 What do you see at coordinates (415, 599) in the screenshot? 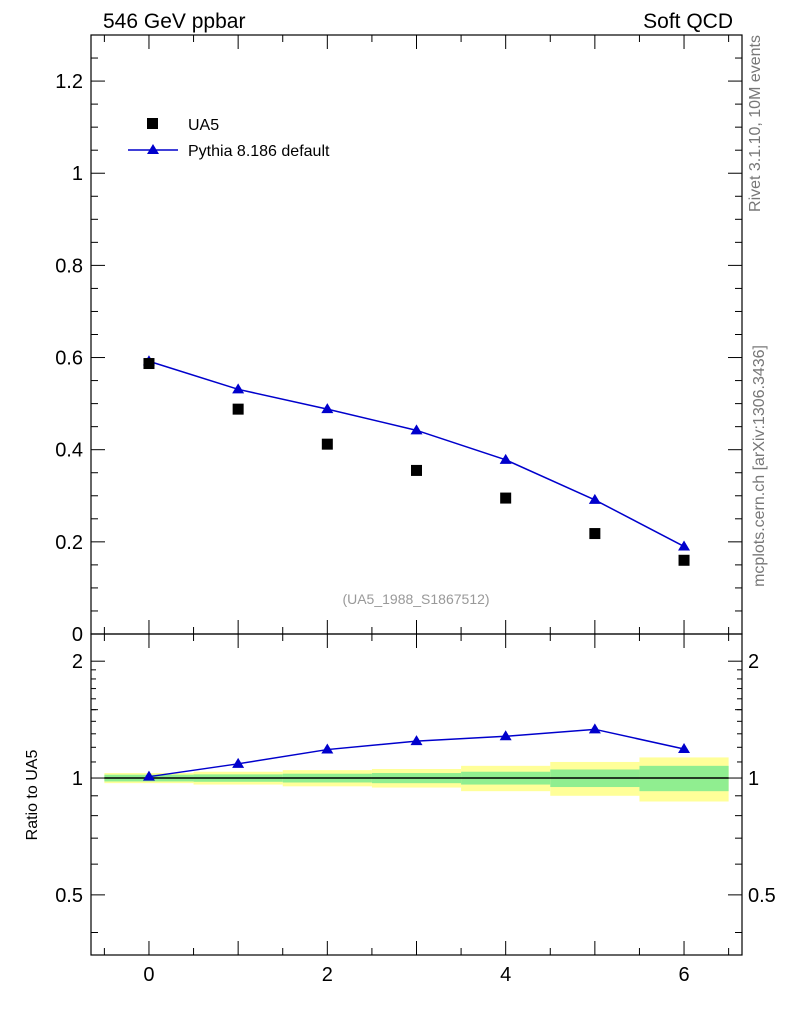
I see `main-watermark: (UA5_1988_S1867512)` at bounding box center [415, 599].